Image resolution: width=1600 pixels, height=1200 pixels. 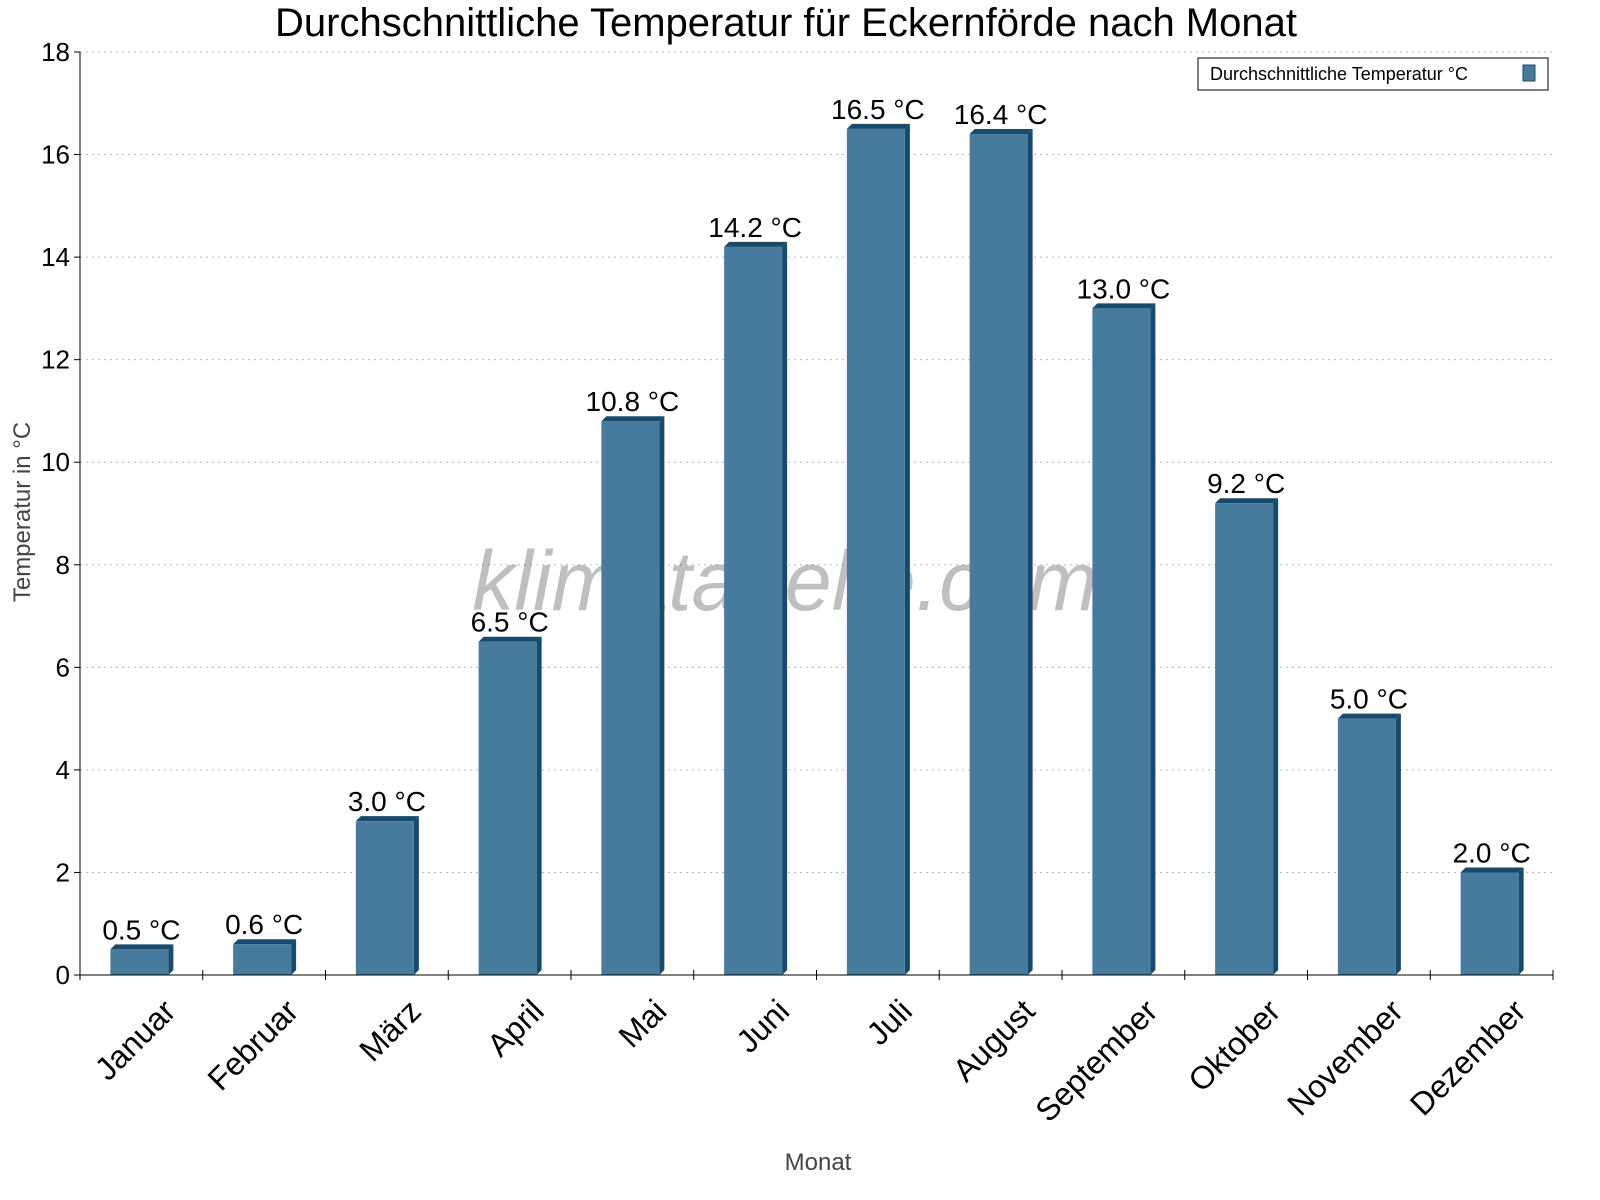 I want to click on x-tick-label: September, so click(x=1096, y=1060).